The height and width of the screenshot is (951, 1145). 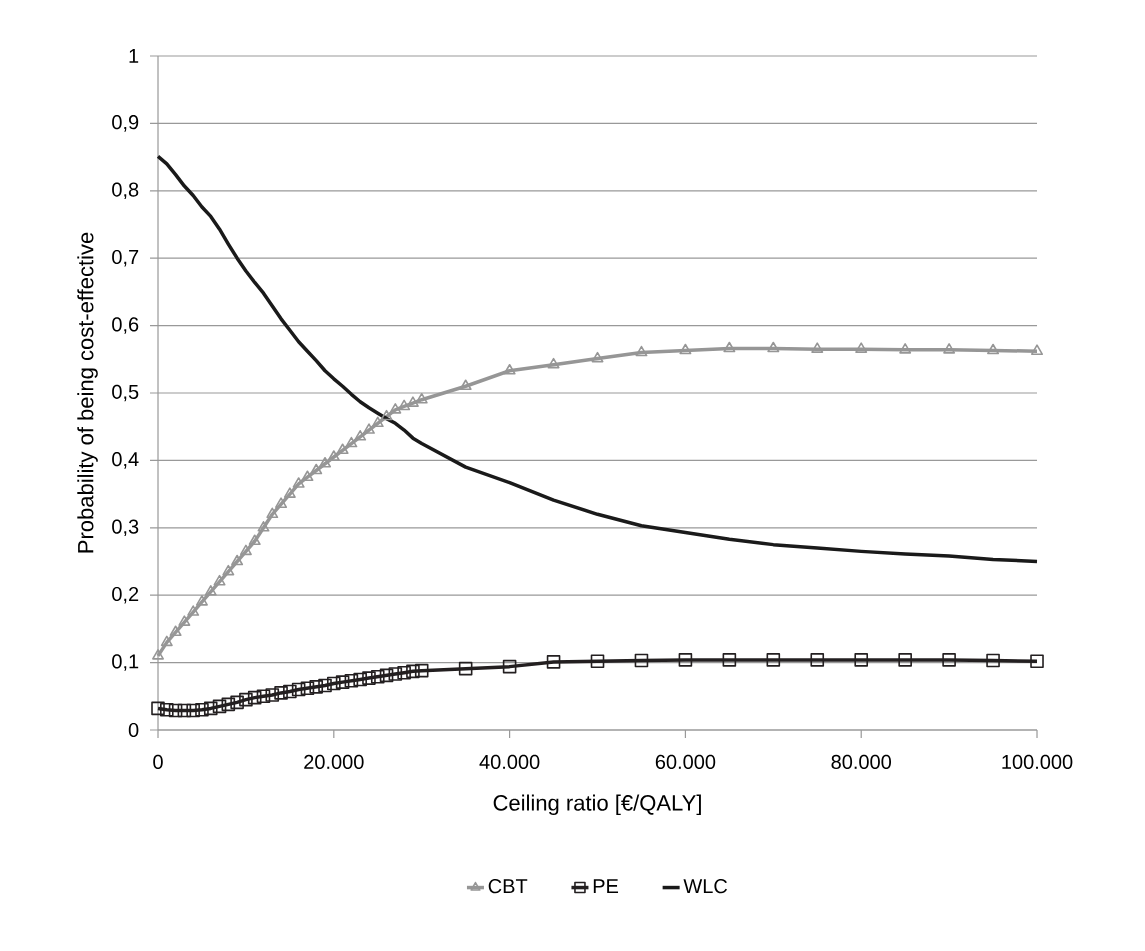 What do you see at coordinates (125, 191) in the screenshot?
I see `y-tick-label: 0,8` at bounding box center [125, 191].